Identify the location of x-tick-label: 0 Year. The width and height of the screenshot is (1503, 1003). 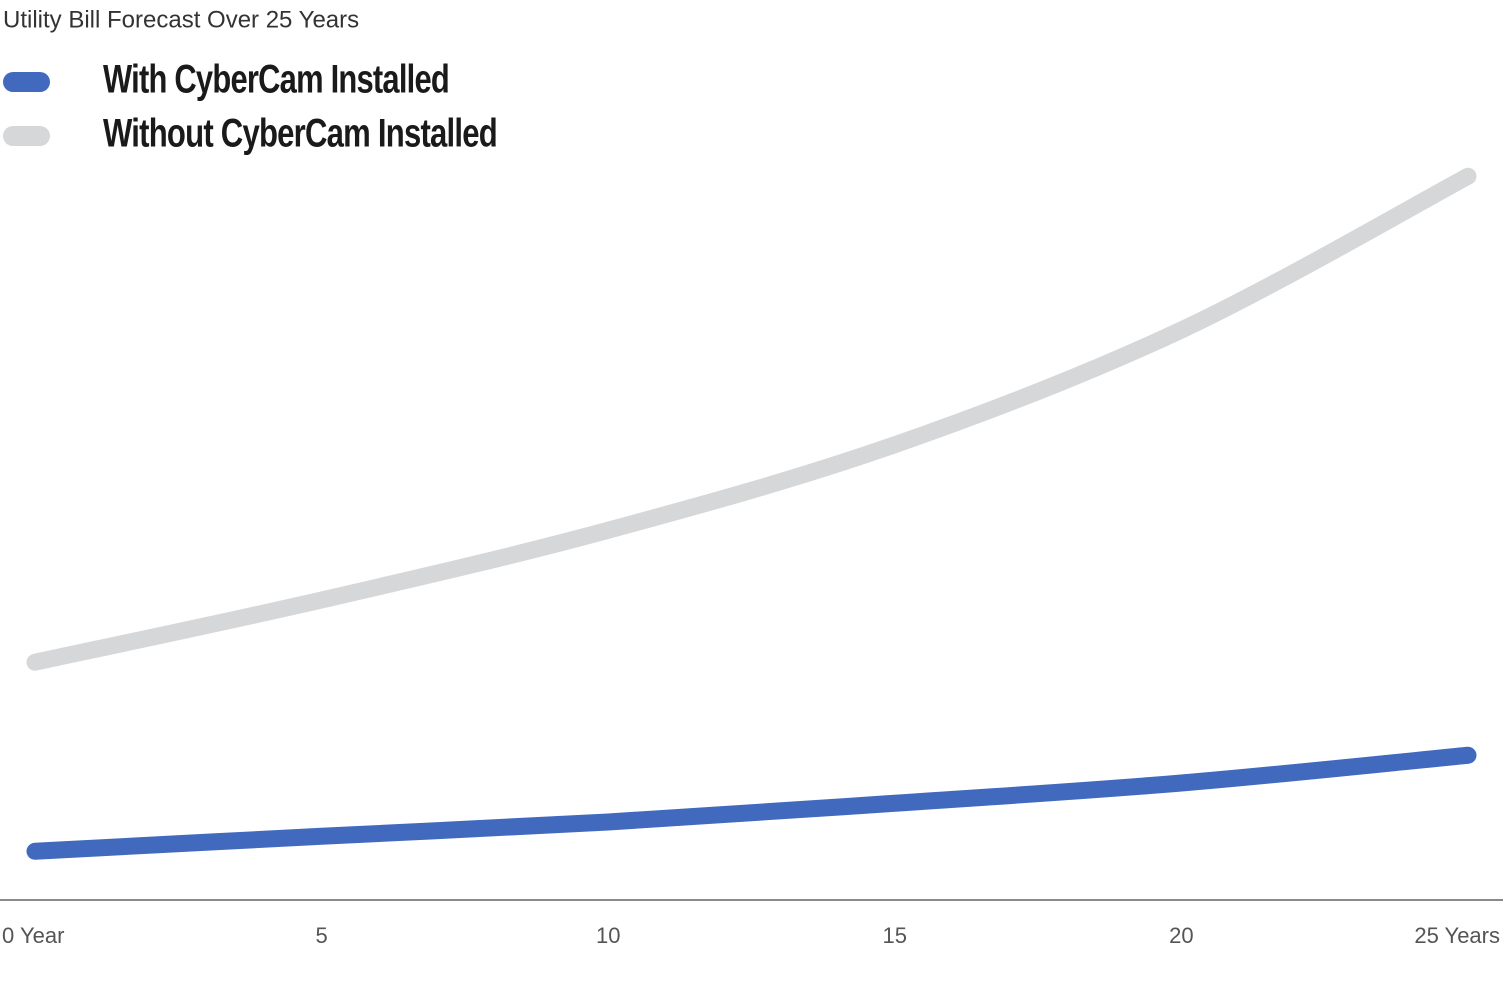
(33, 935).